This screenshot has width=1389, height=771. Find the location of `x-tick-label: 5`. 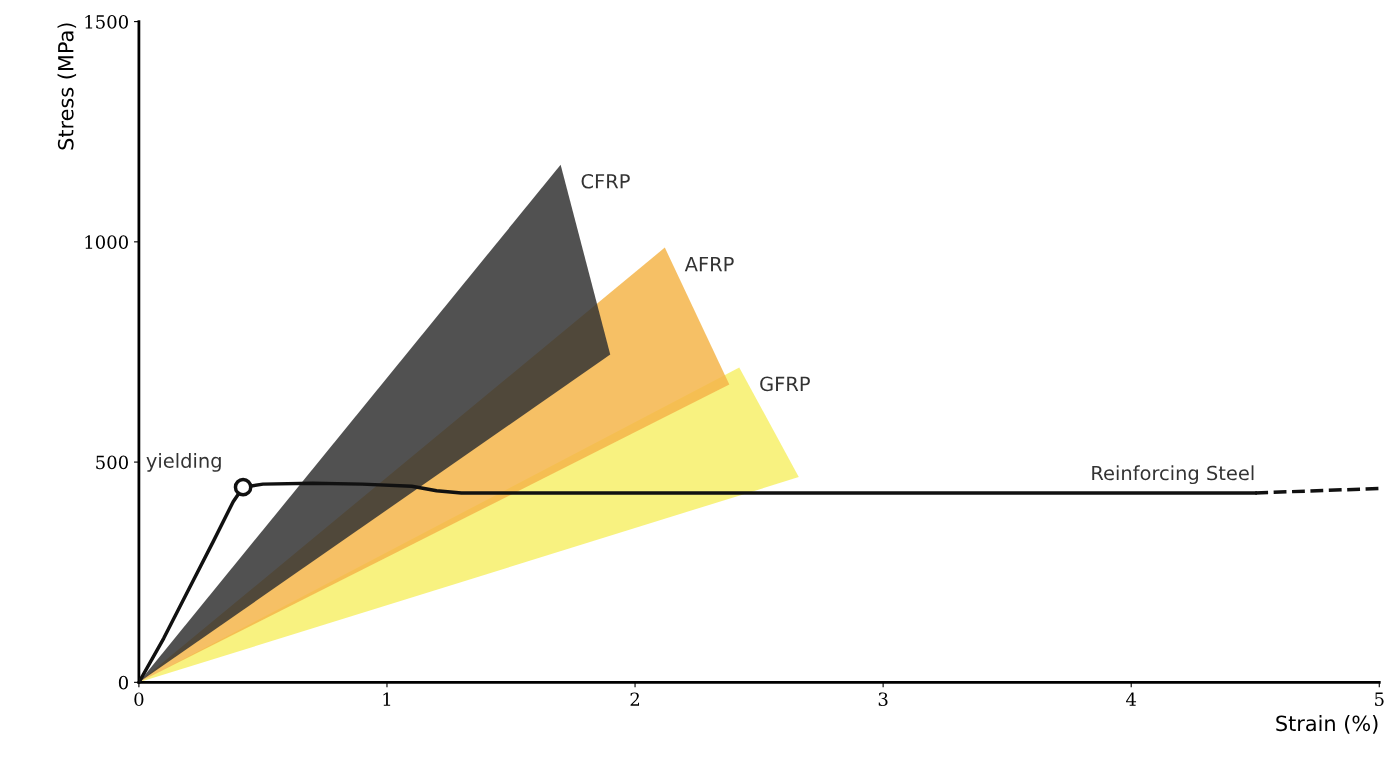

x-tick-label: 5 is located at coordinates (1379, 699).